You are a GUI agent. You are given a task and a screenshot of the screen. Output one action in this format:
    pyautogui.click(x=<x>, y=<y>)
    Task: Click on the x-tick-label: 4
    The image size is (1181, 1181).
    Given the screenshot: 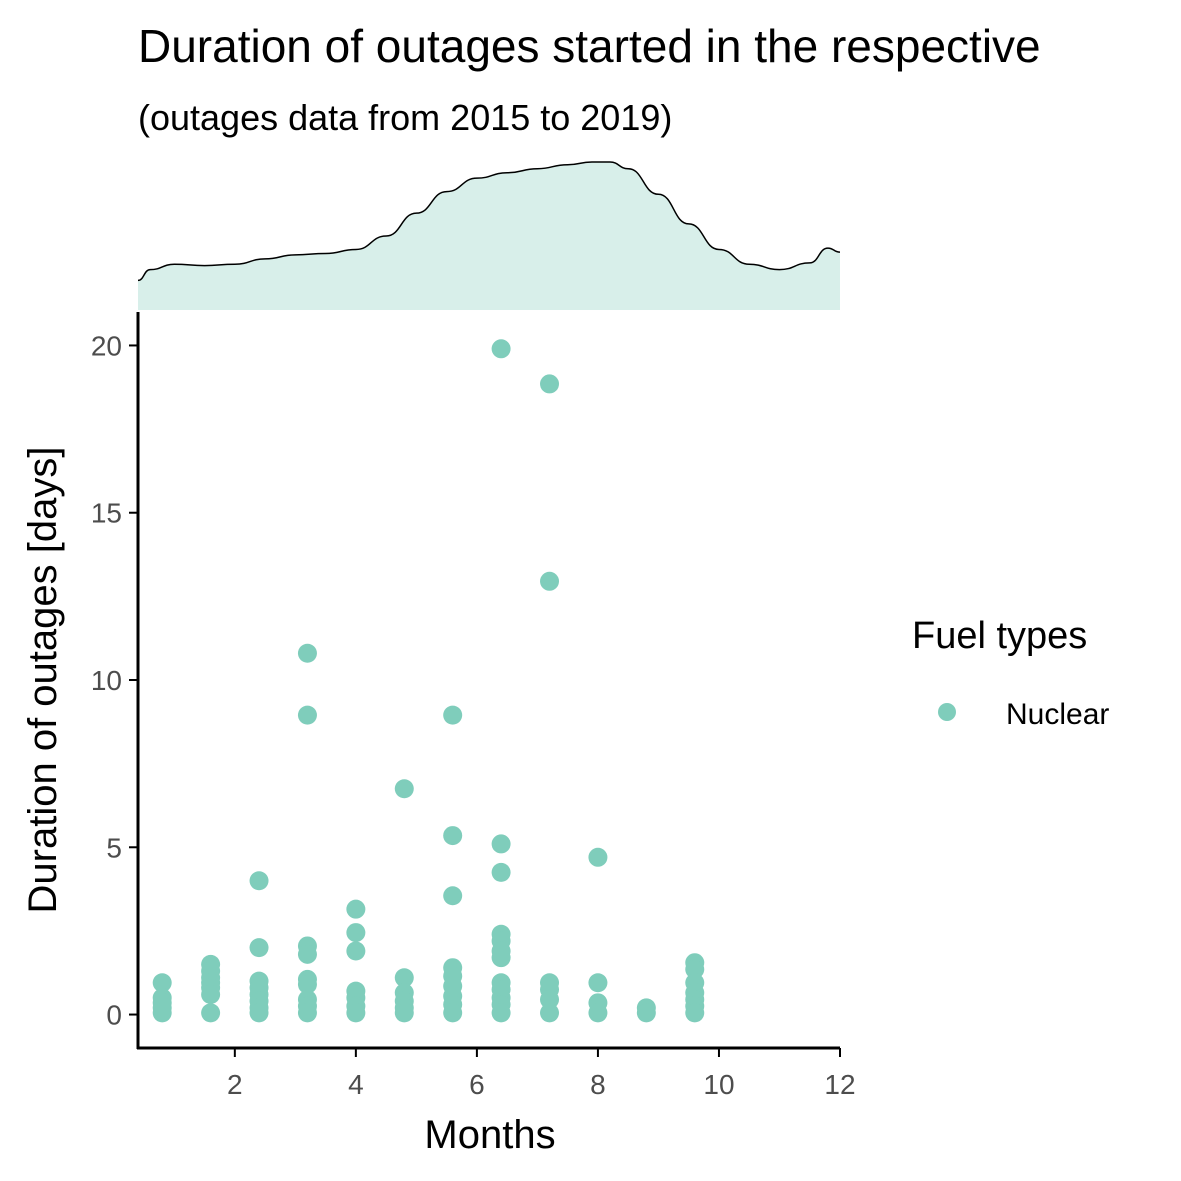 What is the action you would take?
    pyautogui.click(x=356, y=1084)
    